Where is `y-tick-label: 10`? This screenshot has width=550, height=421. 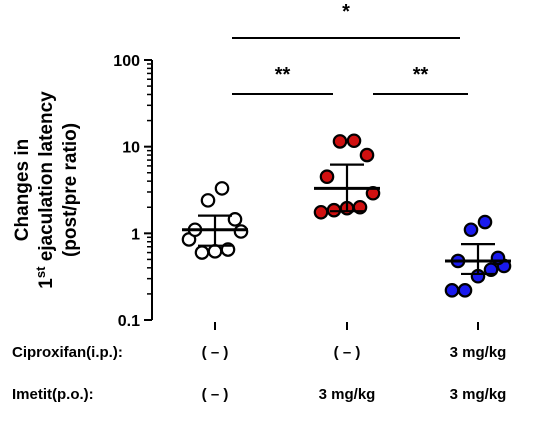 y-tick-label: 10 is located at coordinates (131, 148).